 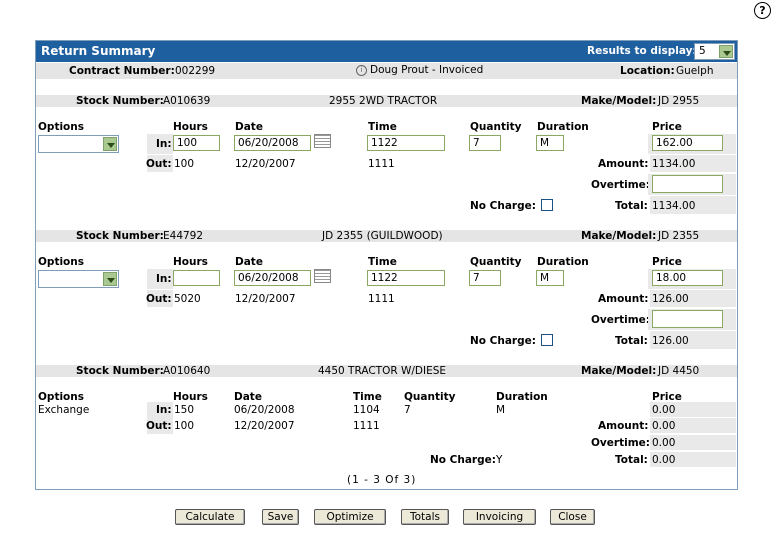 I want to click on amount-value: 0.00, so click(x=664, y=426).